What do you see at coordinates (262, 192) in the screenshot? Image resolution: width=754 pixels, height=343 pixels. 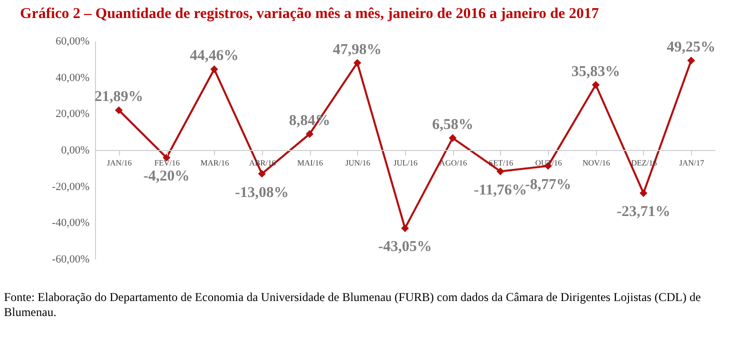 I see `data-label: -13,08%` at bounding box center [262, 192].